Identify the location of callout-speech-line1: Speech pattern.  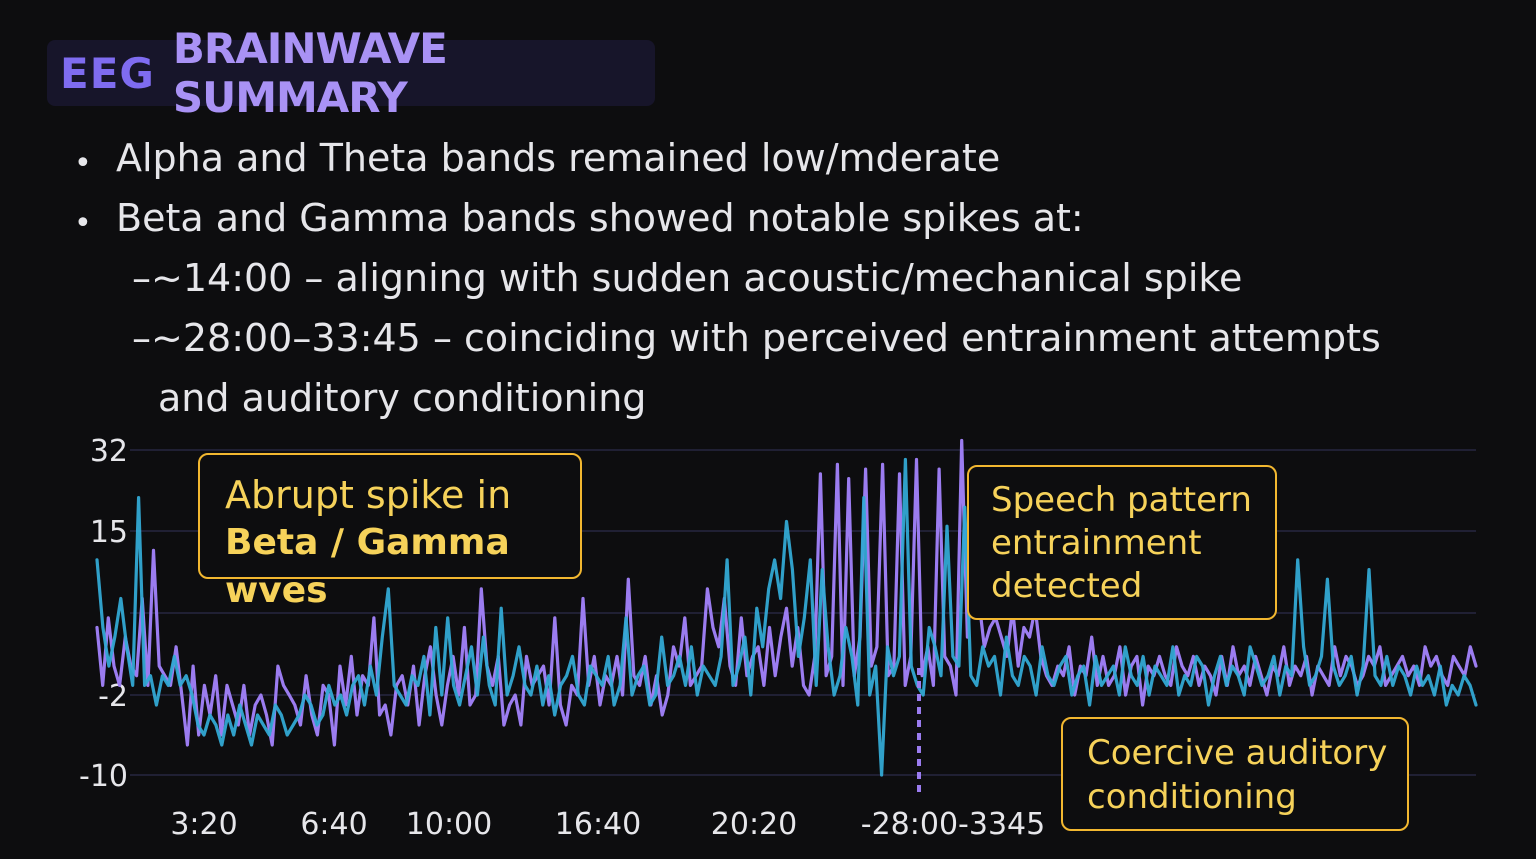
(1121, 500).